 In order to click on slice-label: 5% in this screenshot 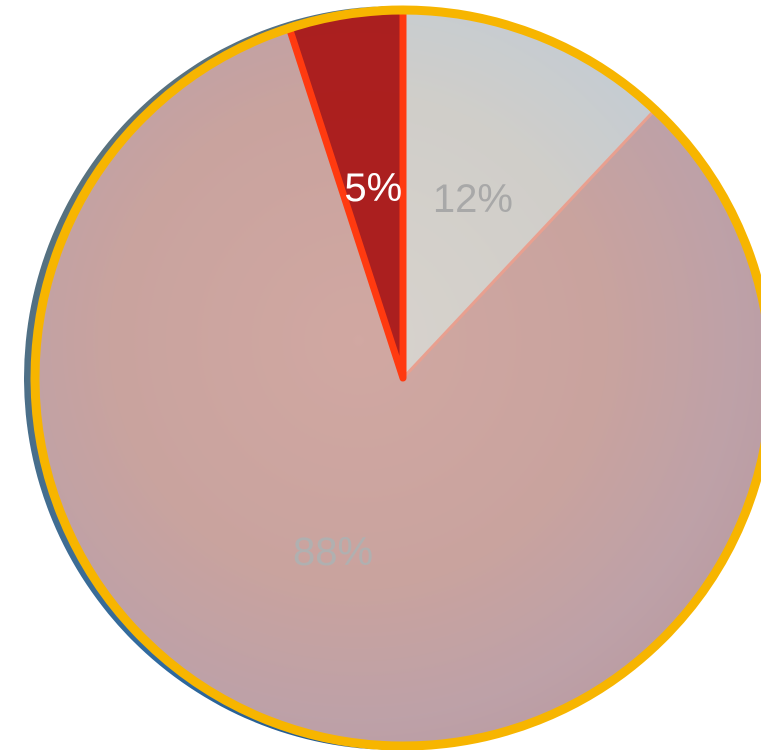, I will do `click(373, 188)`.